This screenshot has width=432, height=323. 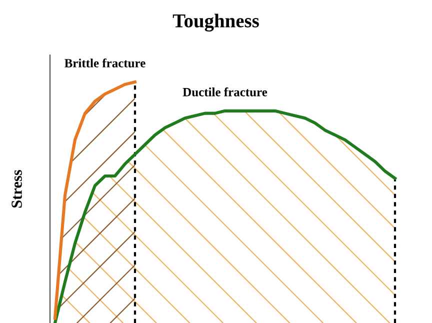 I want to click on chart-title: Toughness, so click(x=215, y=23).